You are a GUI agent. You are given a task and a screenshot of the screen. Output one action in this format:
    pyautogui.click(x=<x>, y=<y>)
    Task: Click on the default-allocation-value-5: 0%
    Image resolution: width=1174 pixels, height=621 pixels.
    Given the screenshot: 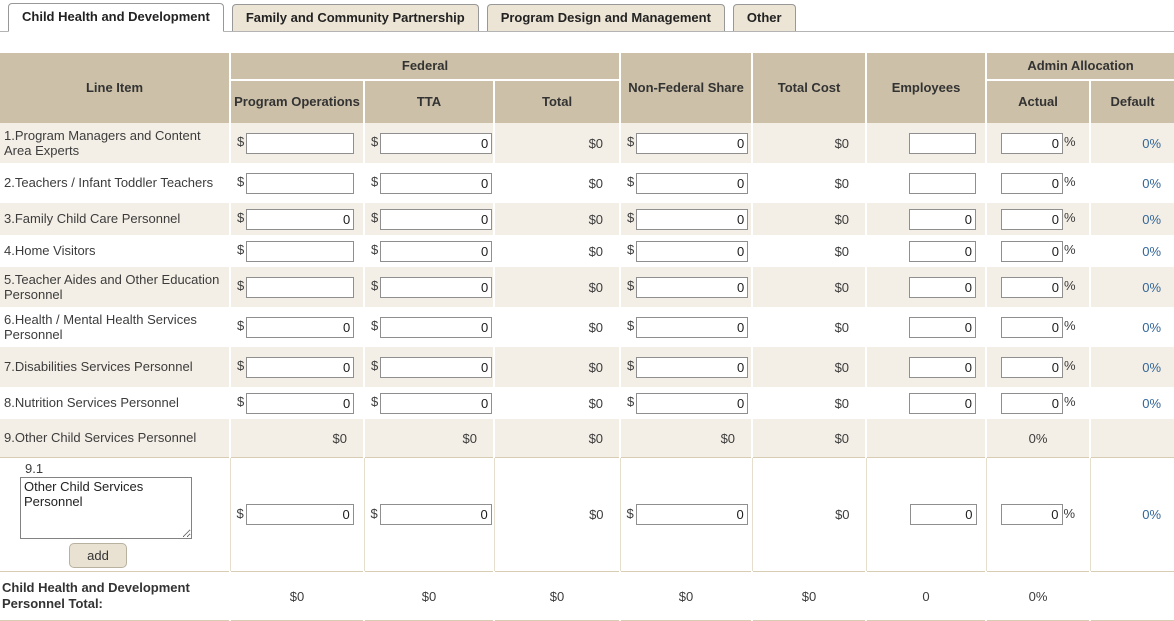 What is the action you would take?
    pyautogui.click(x=1131, y=287)
    